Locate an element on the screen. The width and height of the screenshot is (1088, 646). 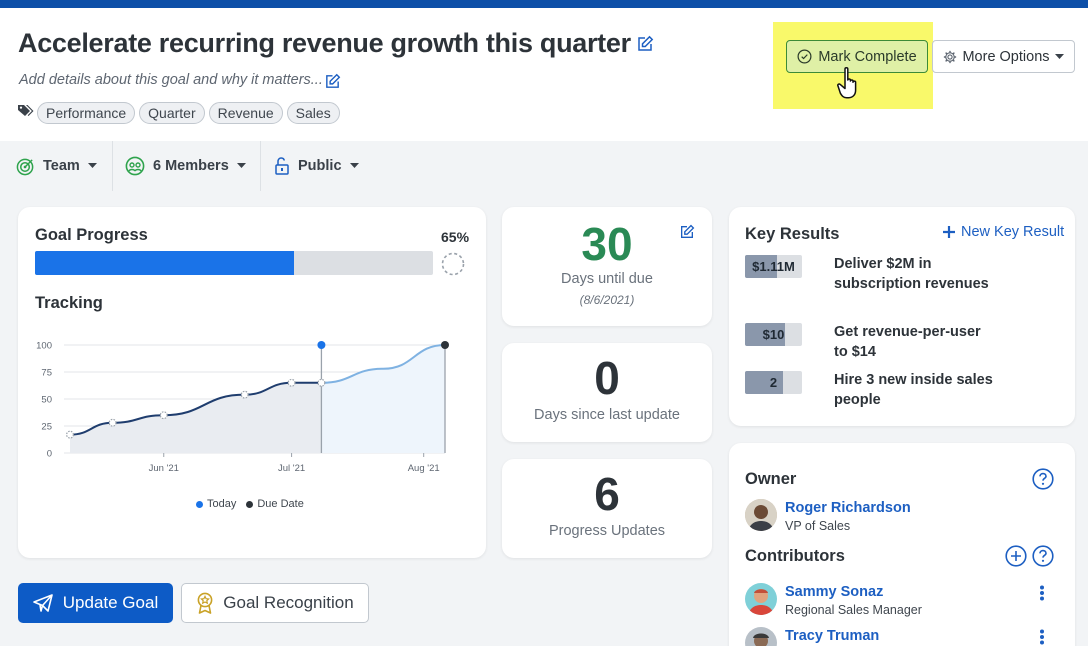
visibility-dropdown: Public is located at coordinates (316, 166).